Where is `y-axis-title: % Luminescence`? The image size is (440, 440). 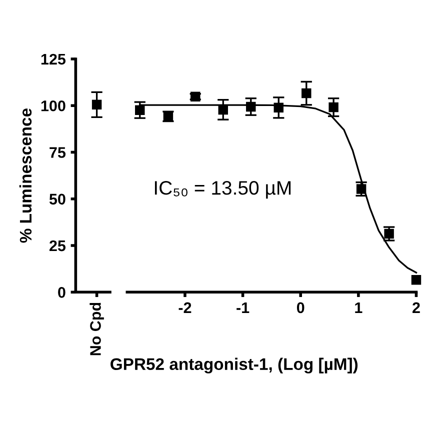
y-axis-title: % Luminescence is located at coordinates (25, 175).